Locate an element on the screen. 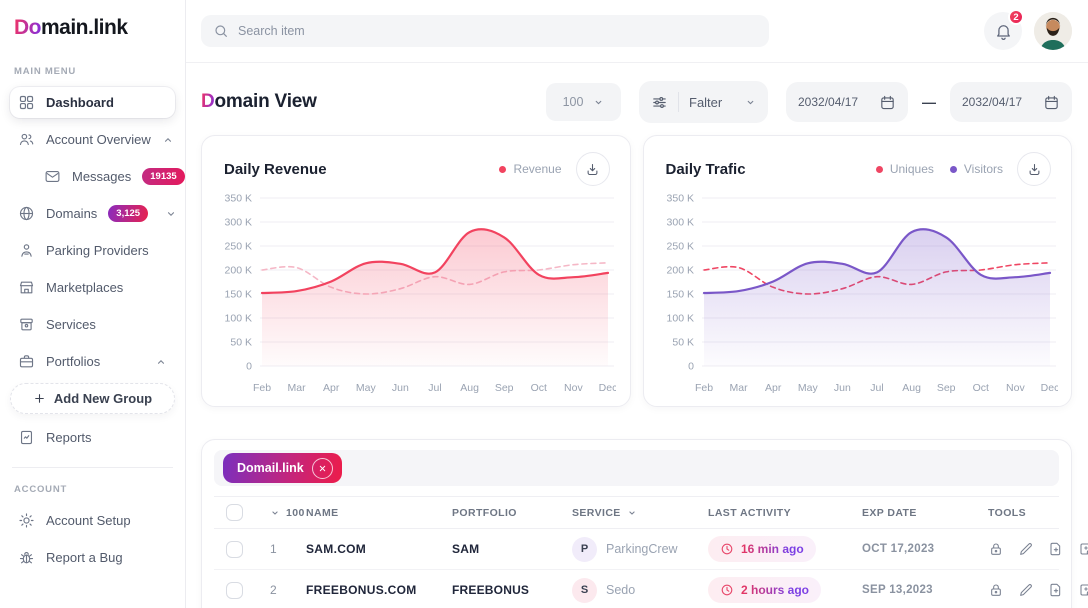  add-new-group-button: Add New Group is located at coordinates (92, 398).